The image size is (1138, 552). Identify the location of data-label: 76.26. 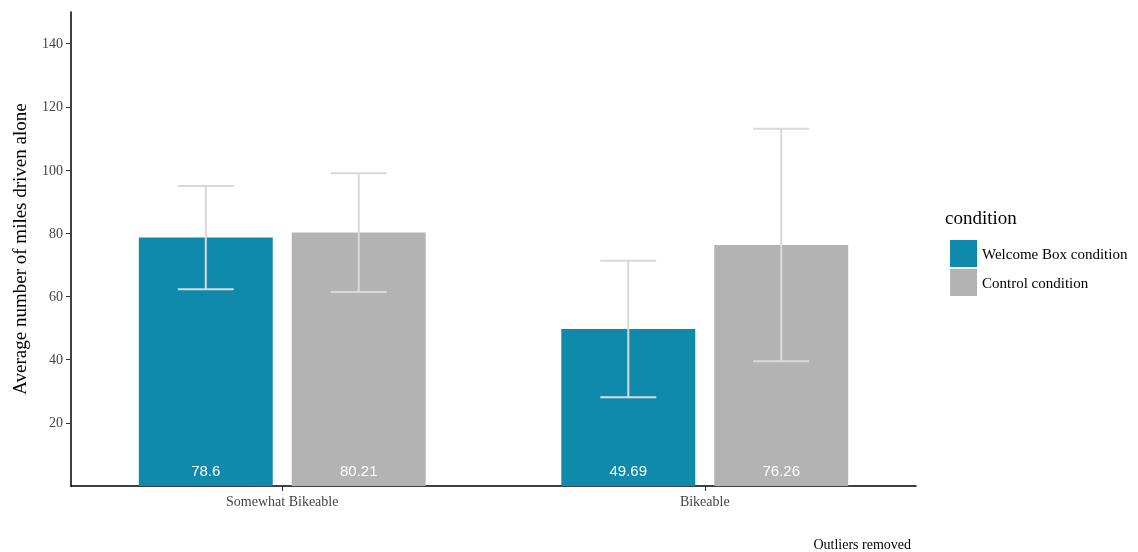
(781, 470).